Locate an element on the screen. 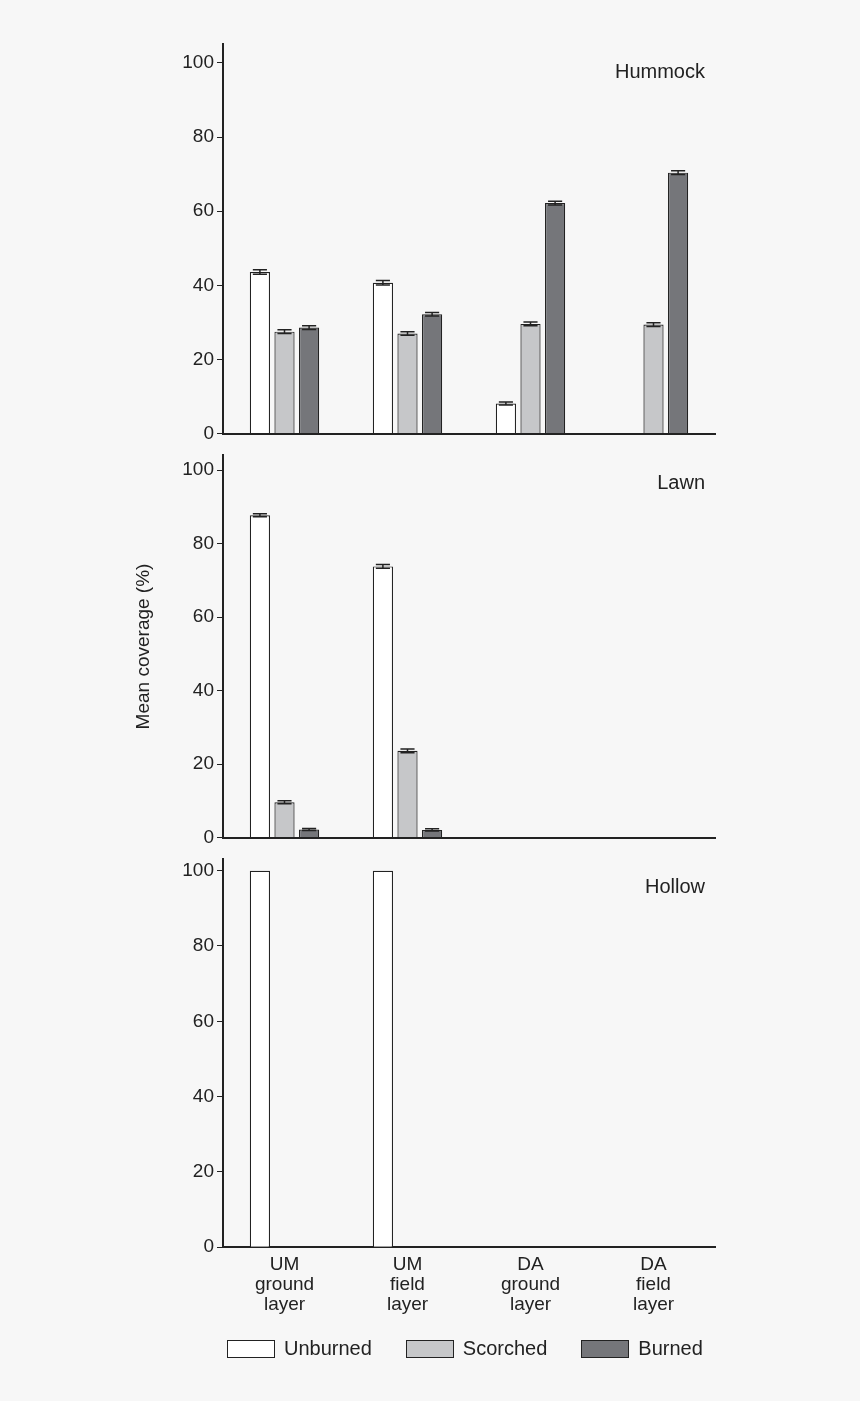 This screenshot has width=860, height=1401. text: Unburned is located at coordinates (328, 1348).